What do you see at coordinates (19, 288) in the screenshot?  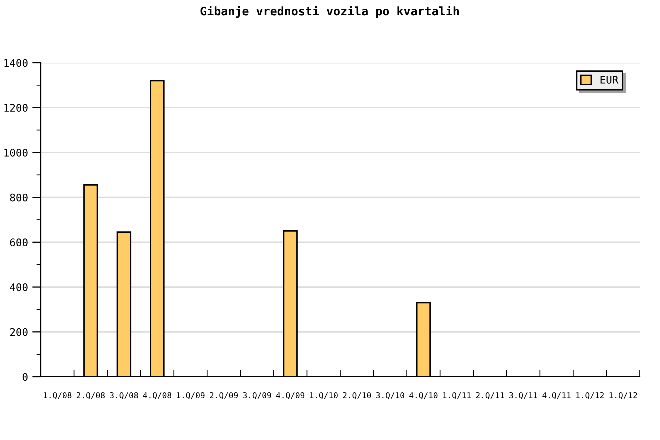 I see `y-tick-label: 400` at bounding box center [19, 288].